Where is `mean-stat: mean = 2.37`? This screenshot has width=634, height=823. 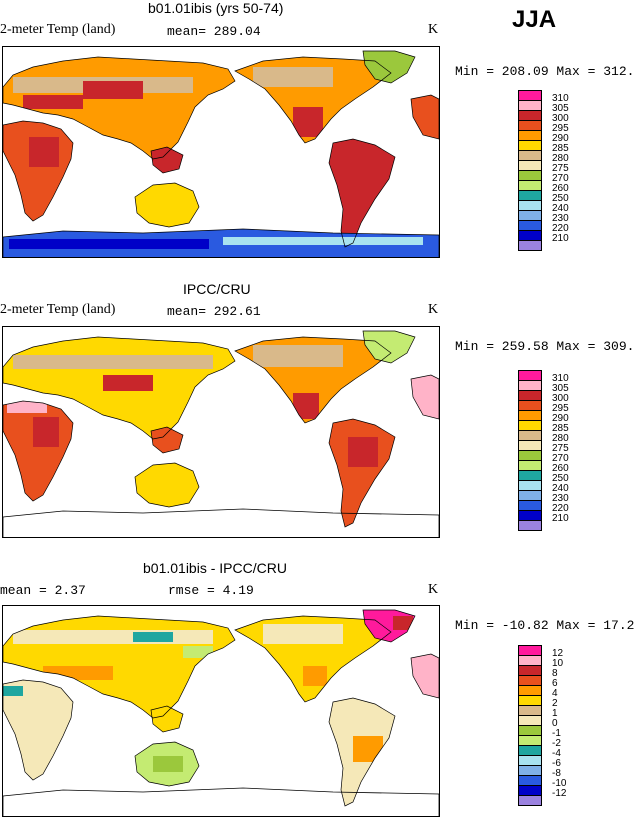 mean-stat: mean = 2.37 is located at coordinates (43, 590).